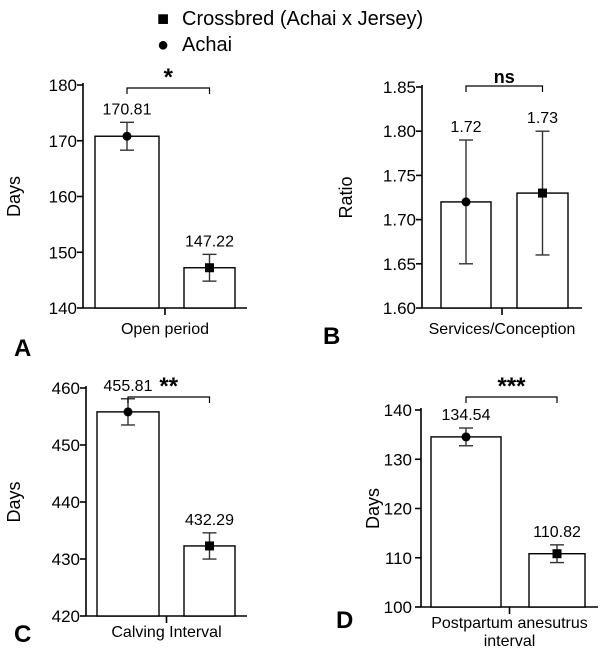 The height and width of the screenshot is (657, 612). Describe the element at coordinates (511, 386) in the screenshot. I see `significance-label: ***` at that location.